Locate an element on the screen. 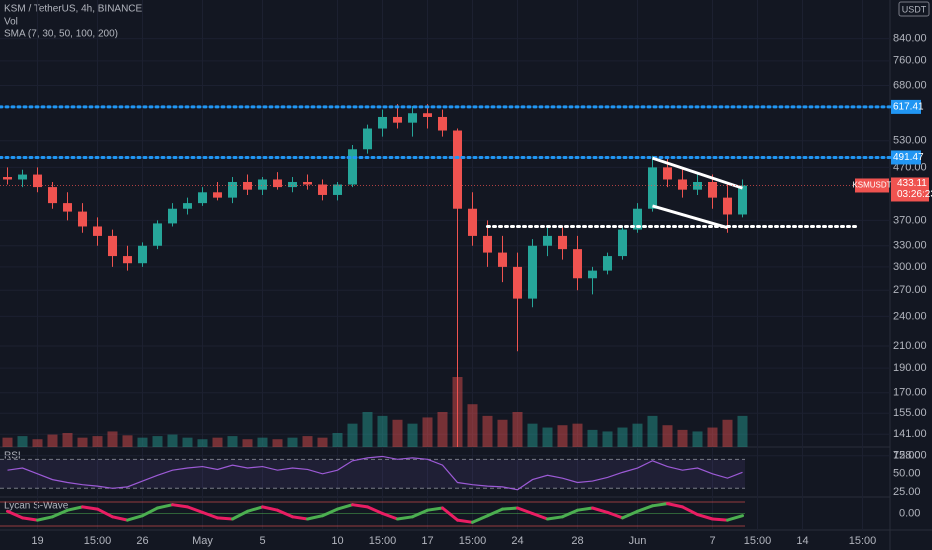  chart-title: KSM / TetherUS, 4h, BINANCE is located at coordinates (73, 9).